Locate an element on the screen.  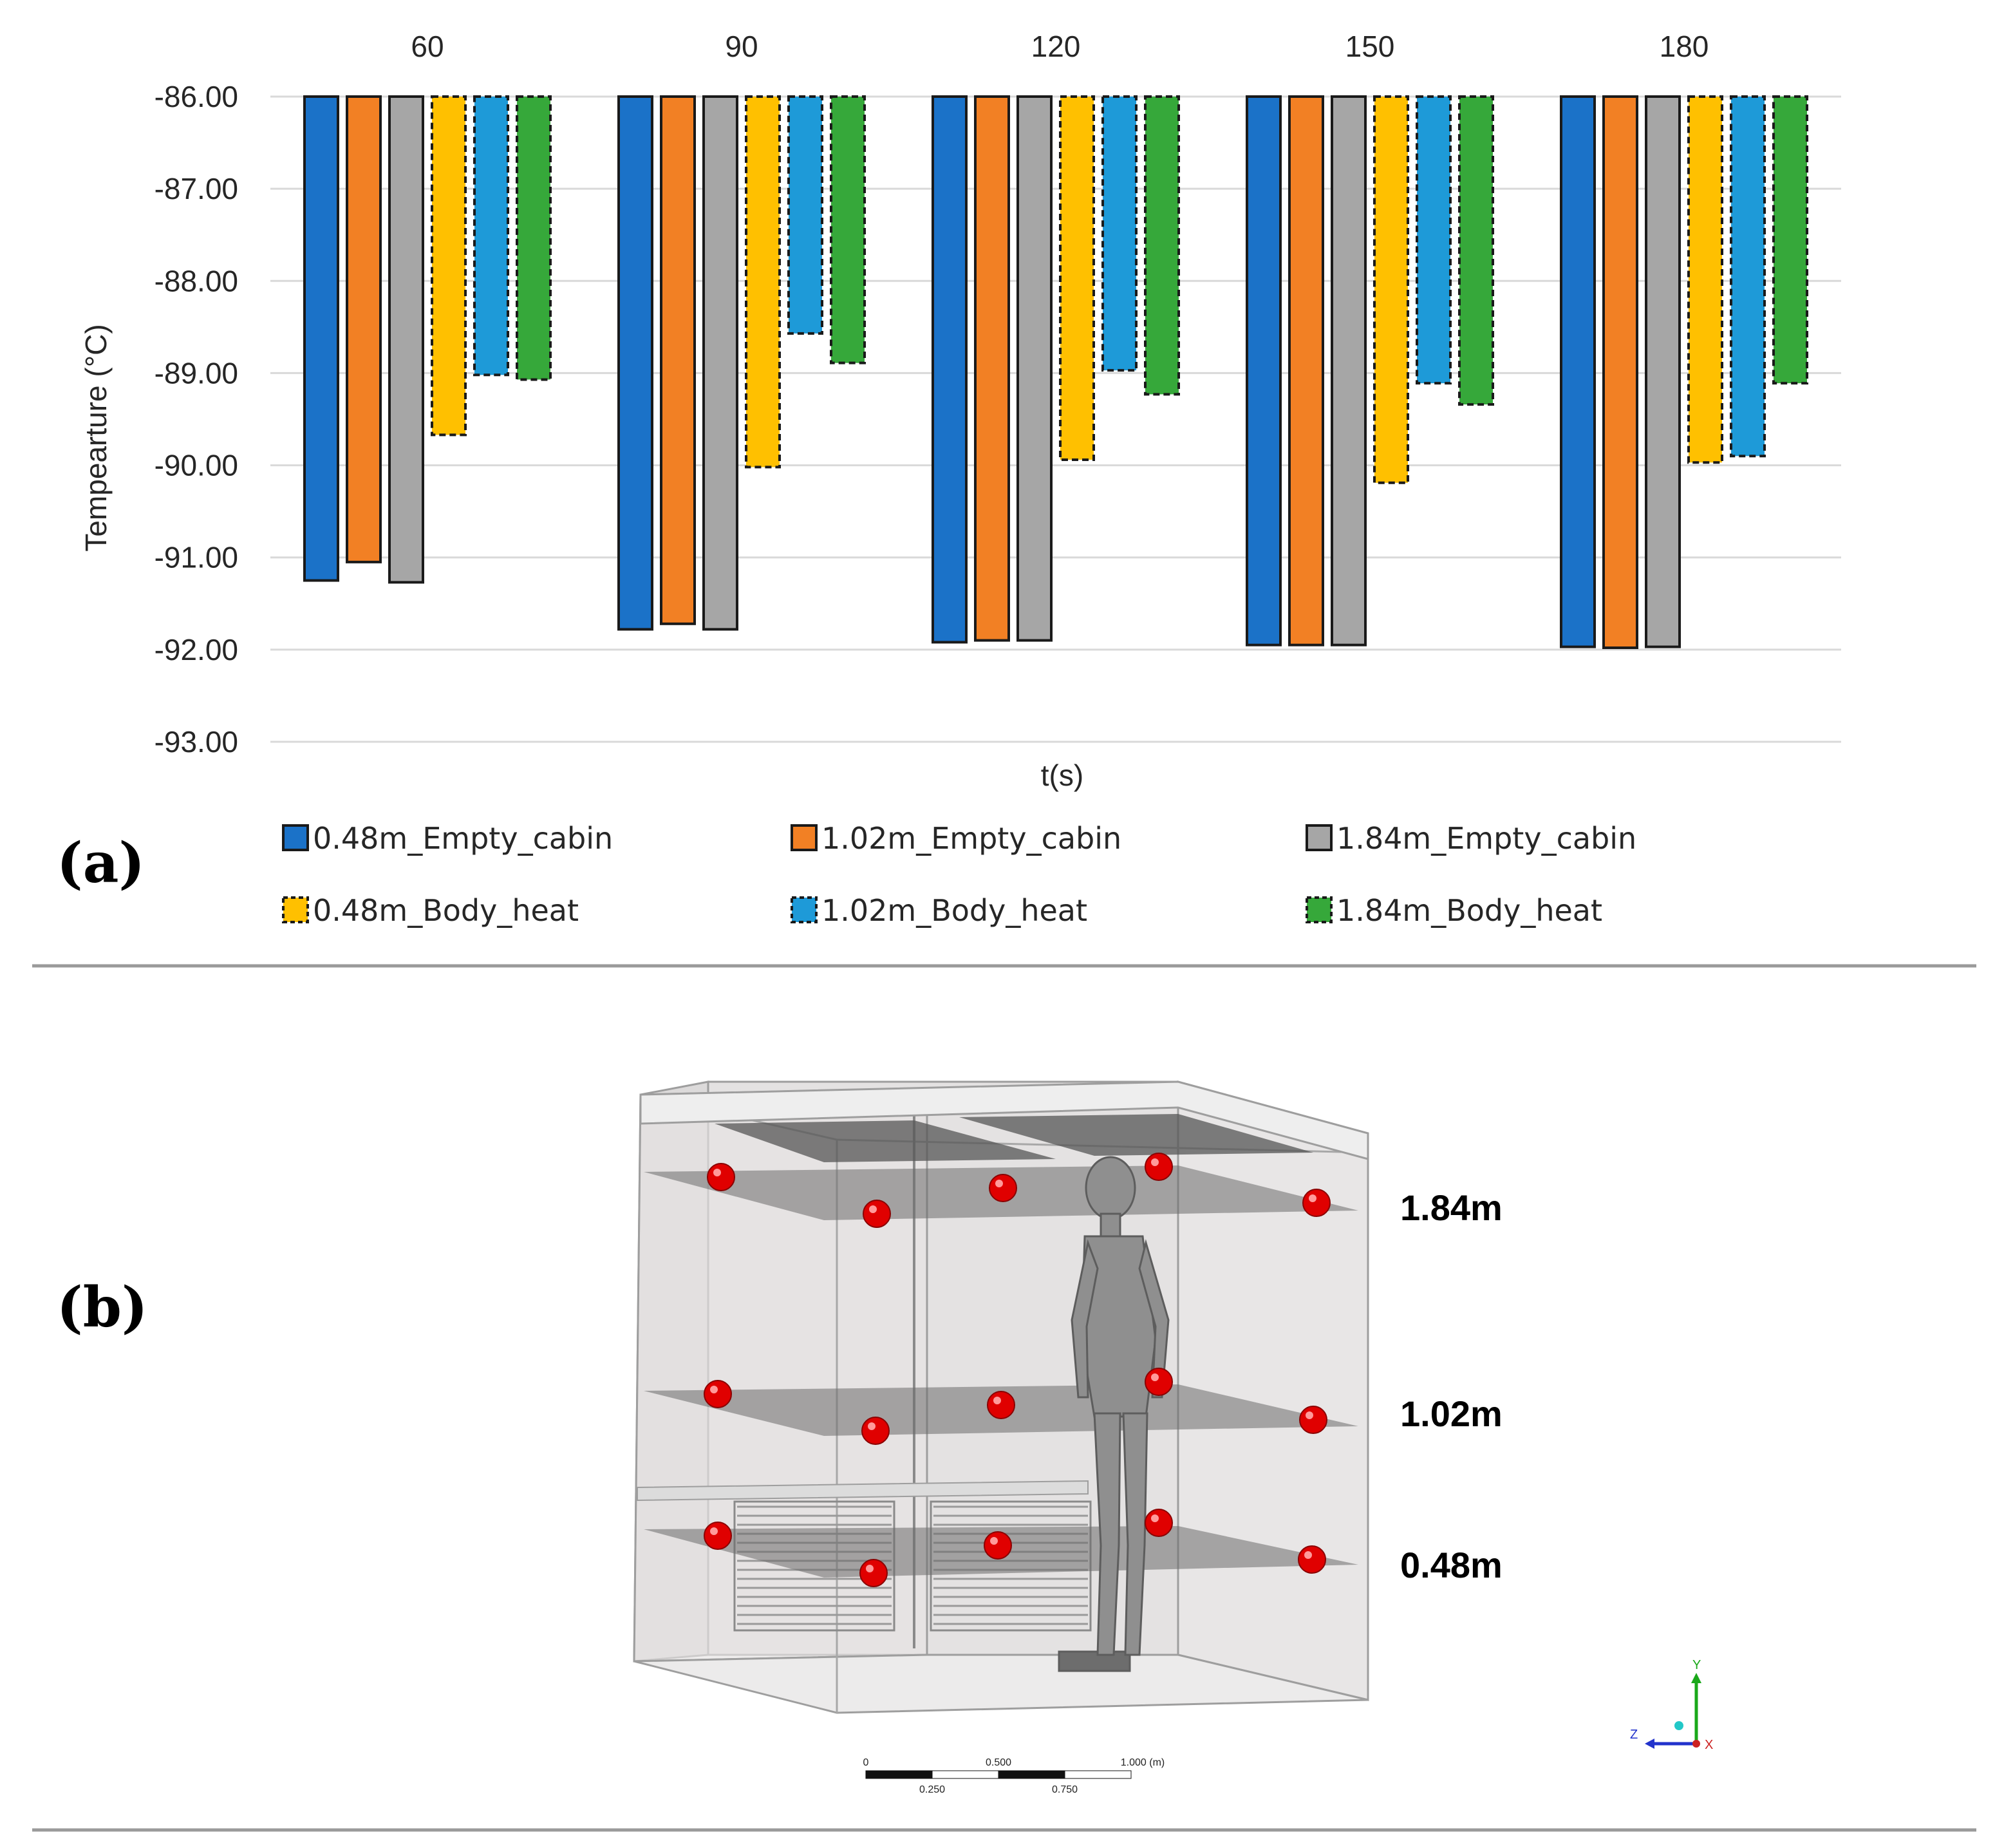
bar-0.48m_Body_heat-180 is located at coordinates (1705, 279).